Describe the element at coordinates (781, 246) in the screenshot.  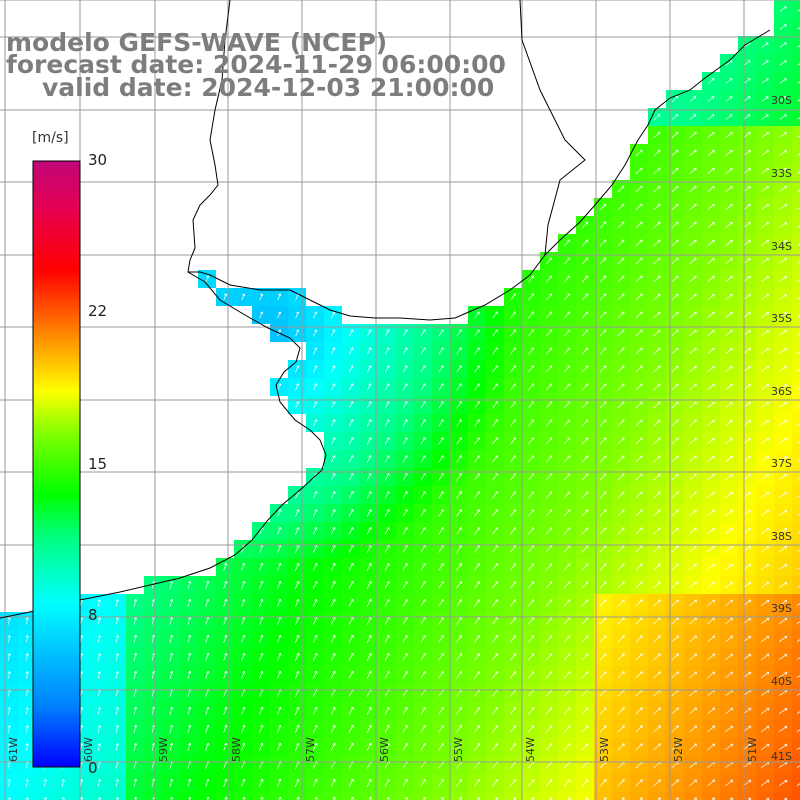
I see `latitude-label: 34S` at that location.